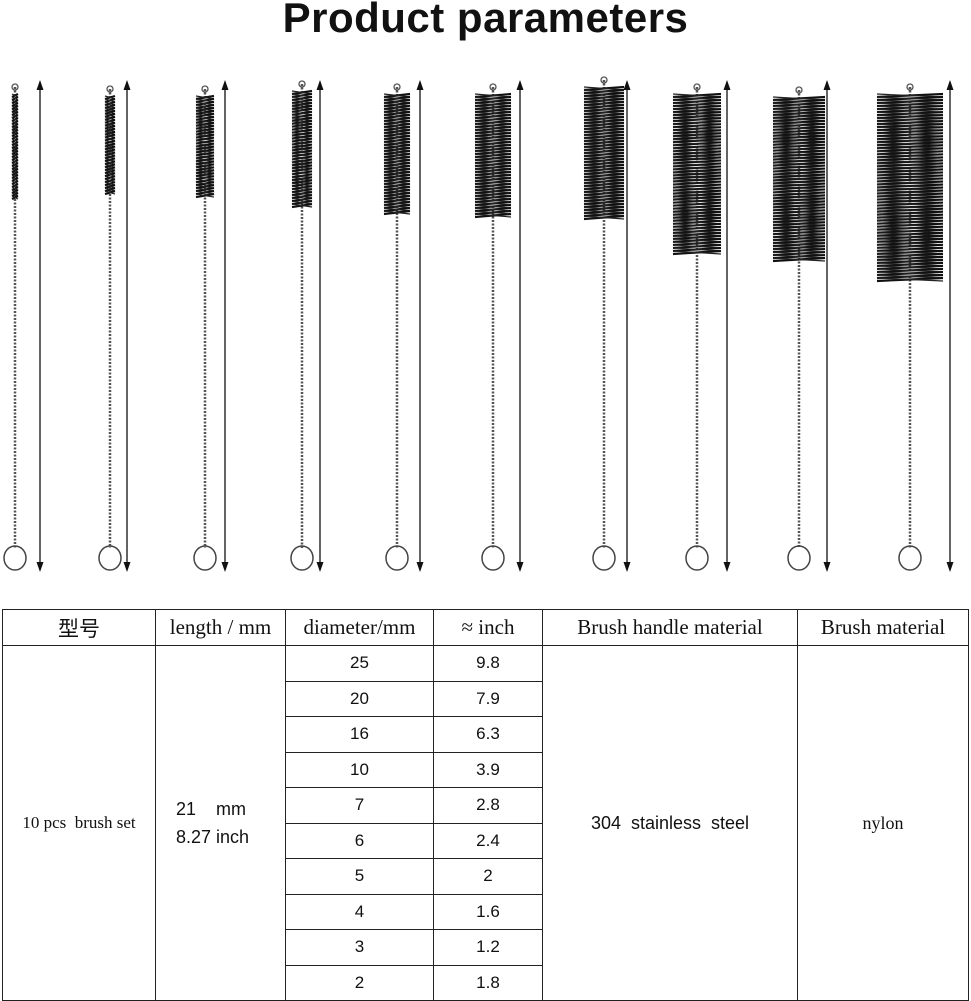  What do you see at coordinates (79, 627) in the screenshot?
I see `header-model: 型号` at bounding box center [79, 627].